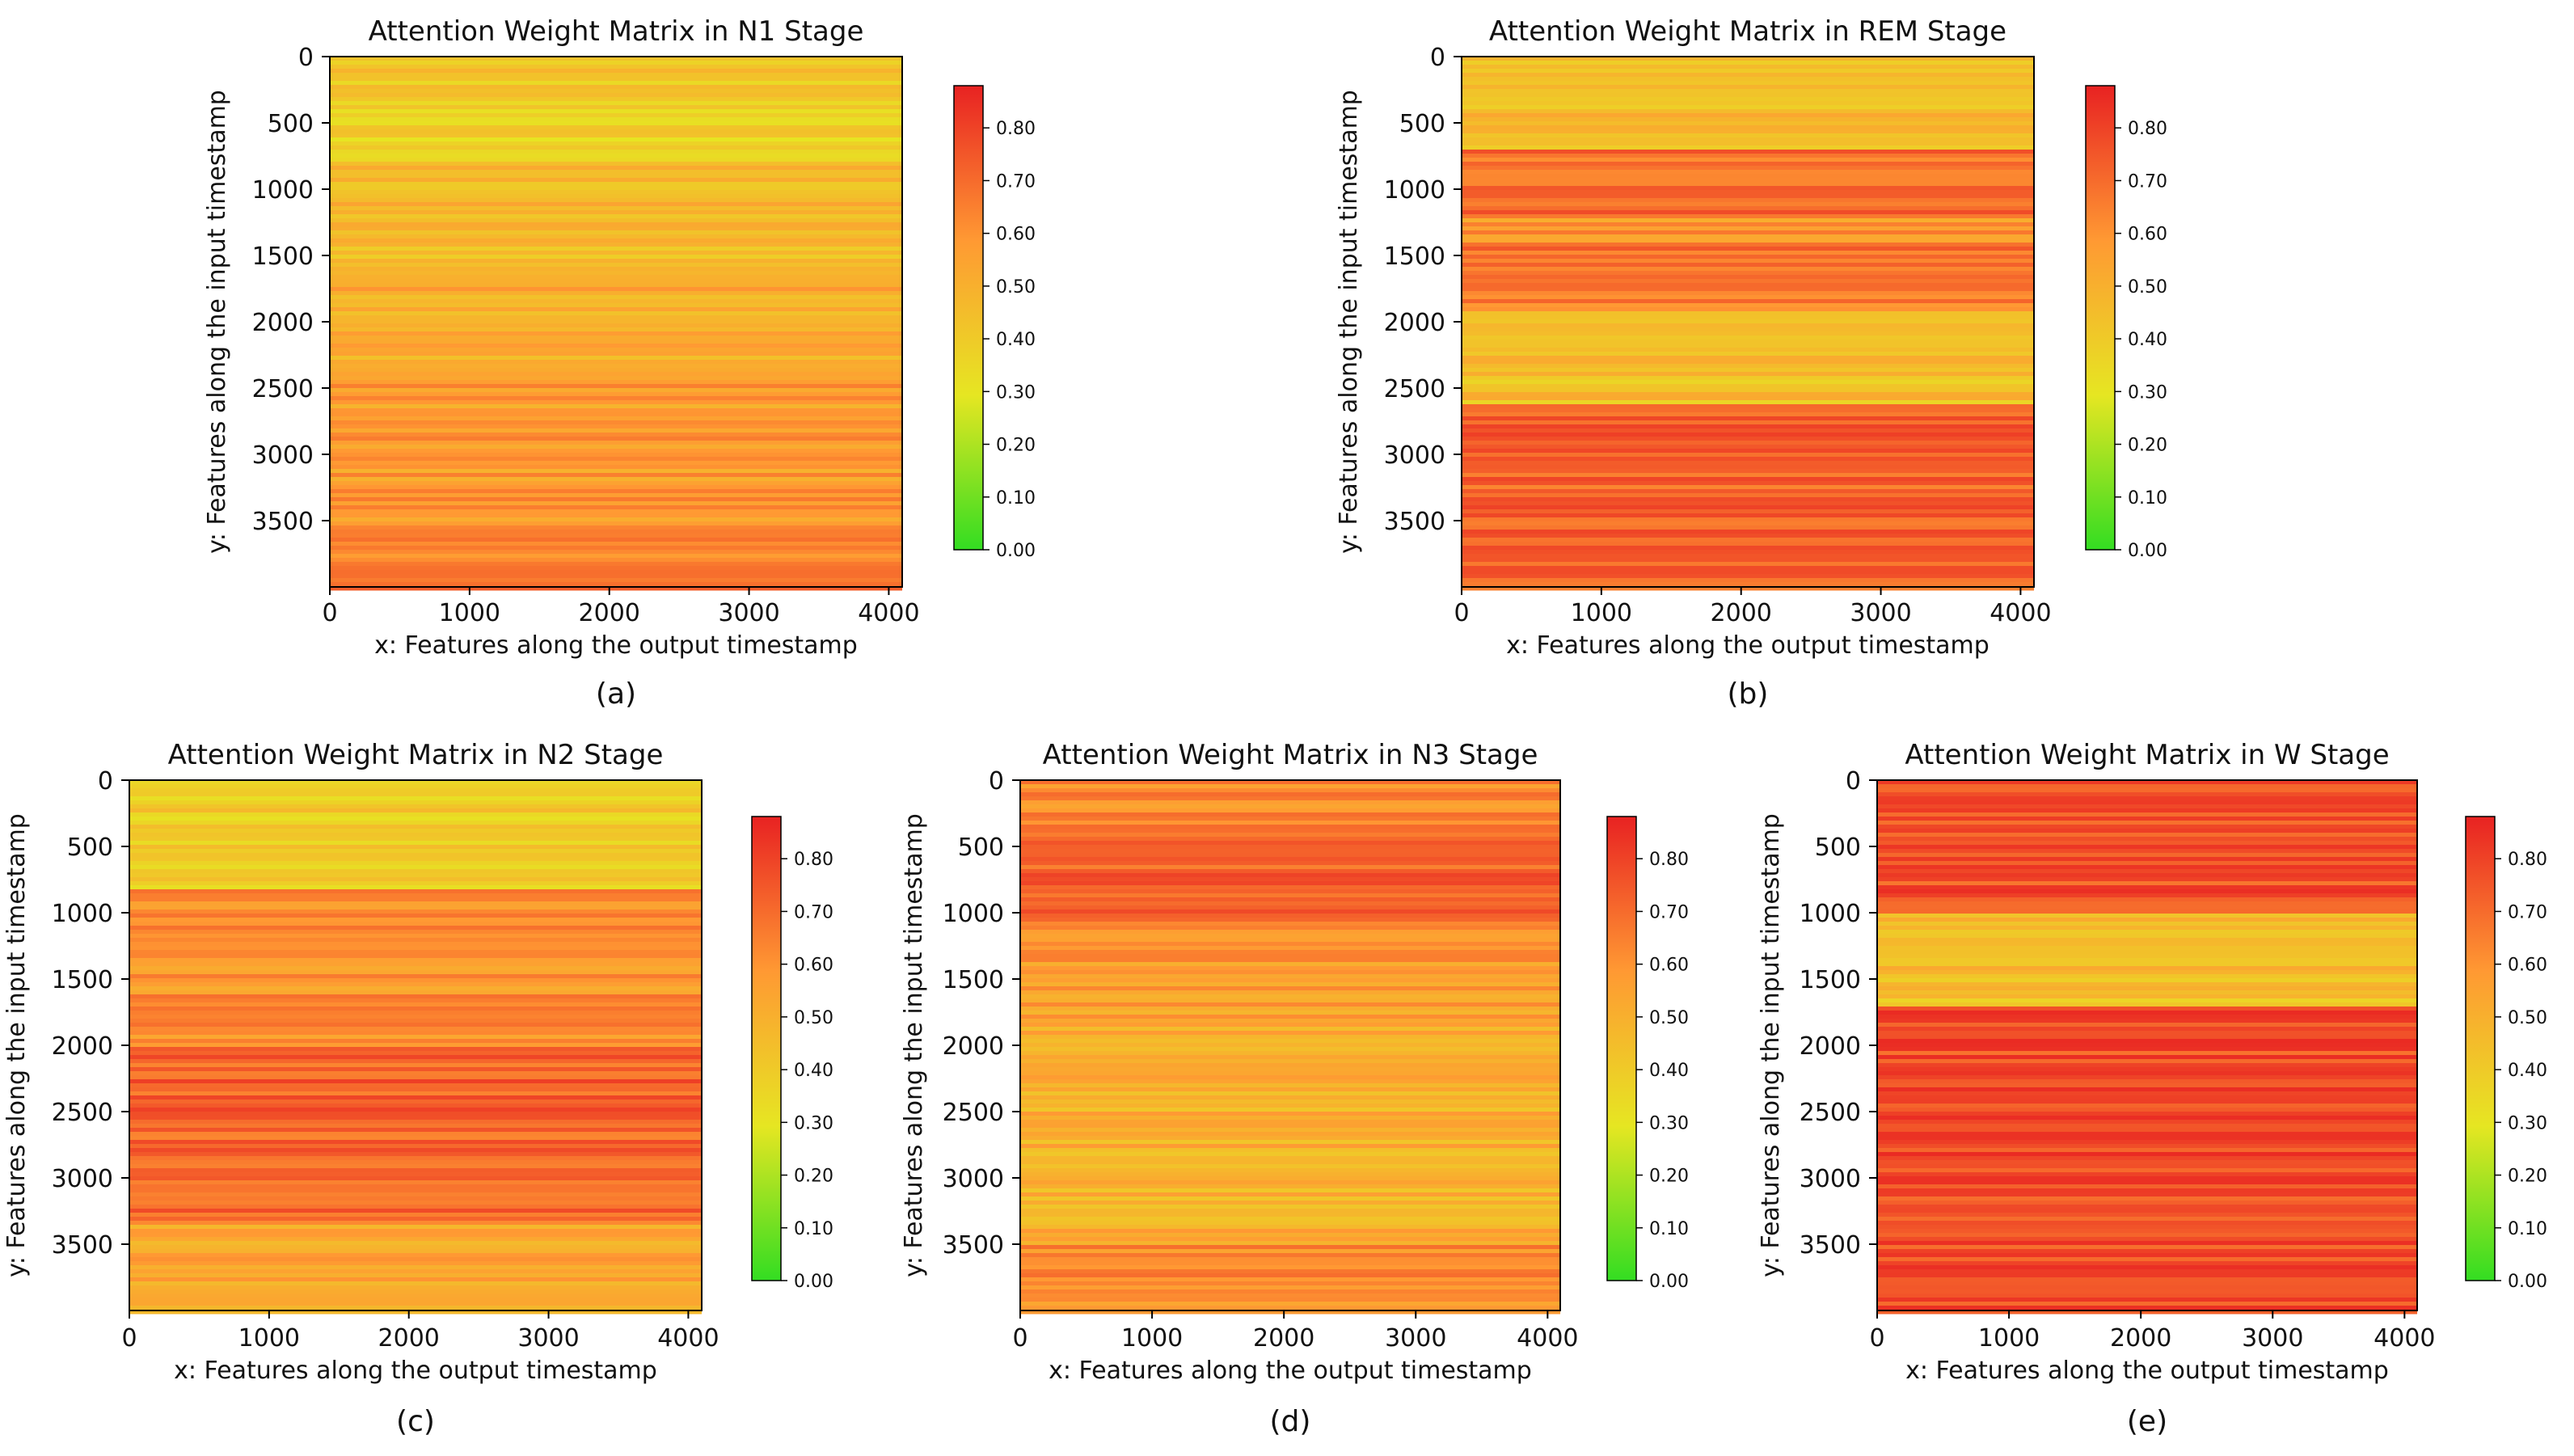 The height and width of the screenshot is (1456, 2574). Describe the element at coordinates (1415, 1338) in the screenshot. I see `x-tick-label: 3000` at that location.